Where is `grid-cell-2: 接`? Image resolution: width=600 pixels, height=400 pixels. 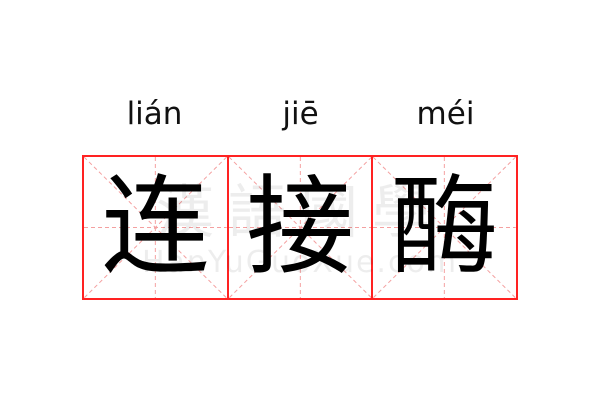 grid-cell-2: 接 is located at coordinates (299, 227).